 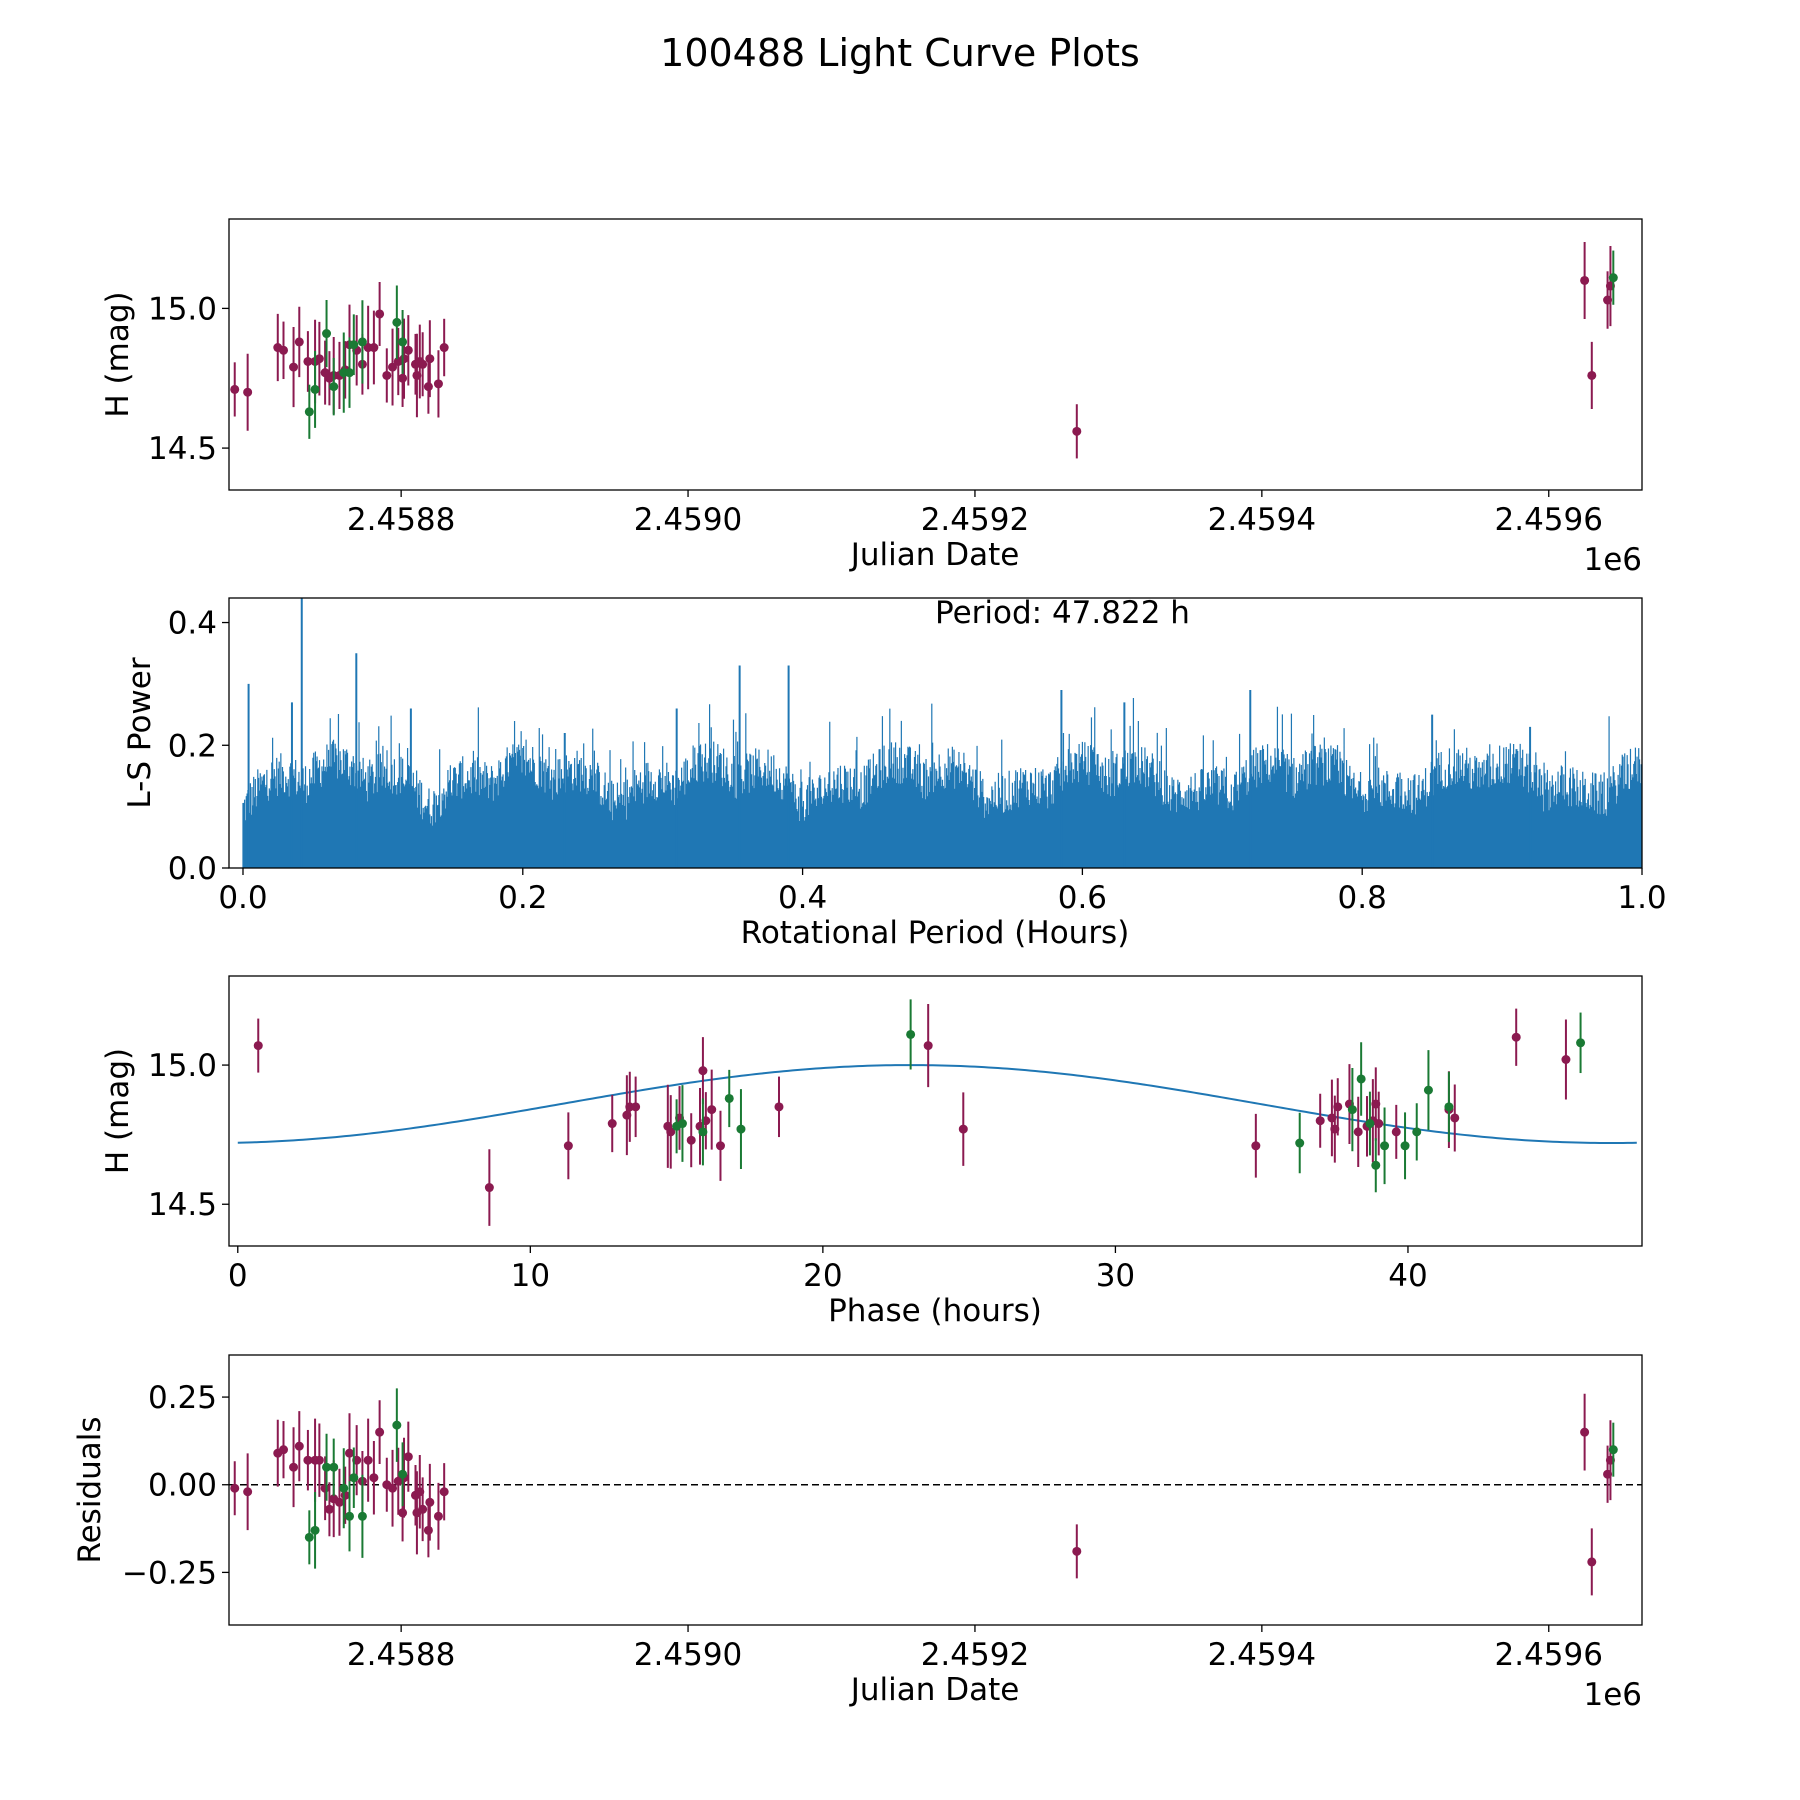 I want to click on residuals-xlabel: Julian Date, so click(x=934, y=1690).